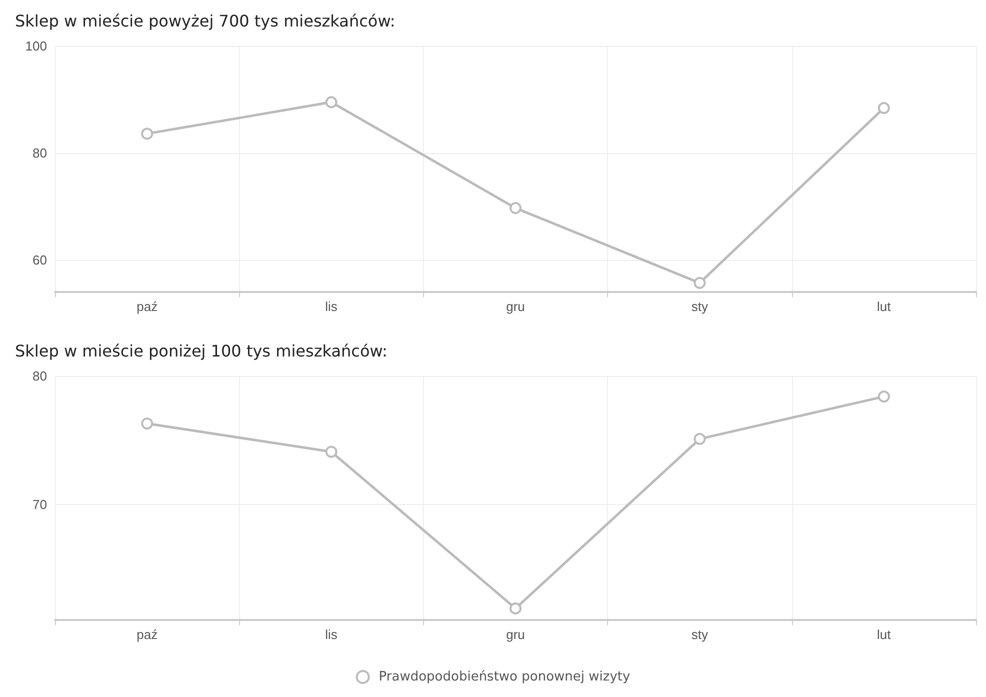 The height and width of the screenshot is (697, 986). Describe the element at coordinates (36, 46) in the screenshot. I see `y-tick-label: 100` at that location.